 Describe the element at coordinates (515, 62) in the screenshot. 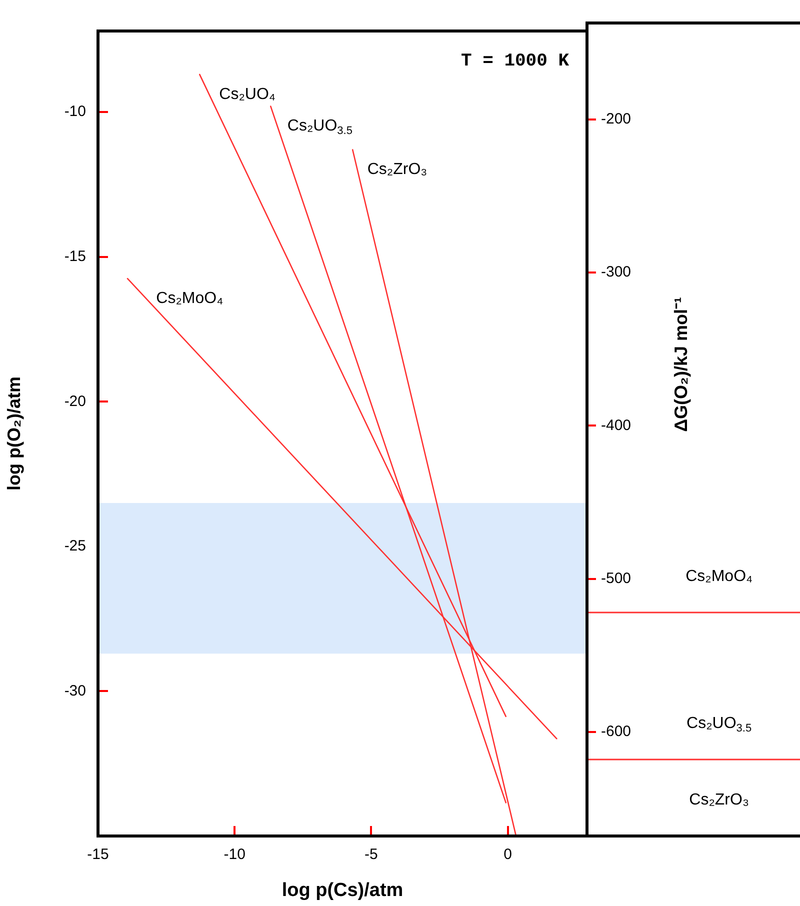

I see `annotation: T = 1000 K` at that location.